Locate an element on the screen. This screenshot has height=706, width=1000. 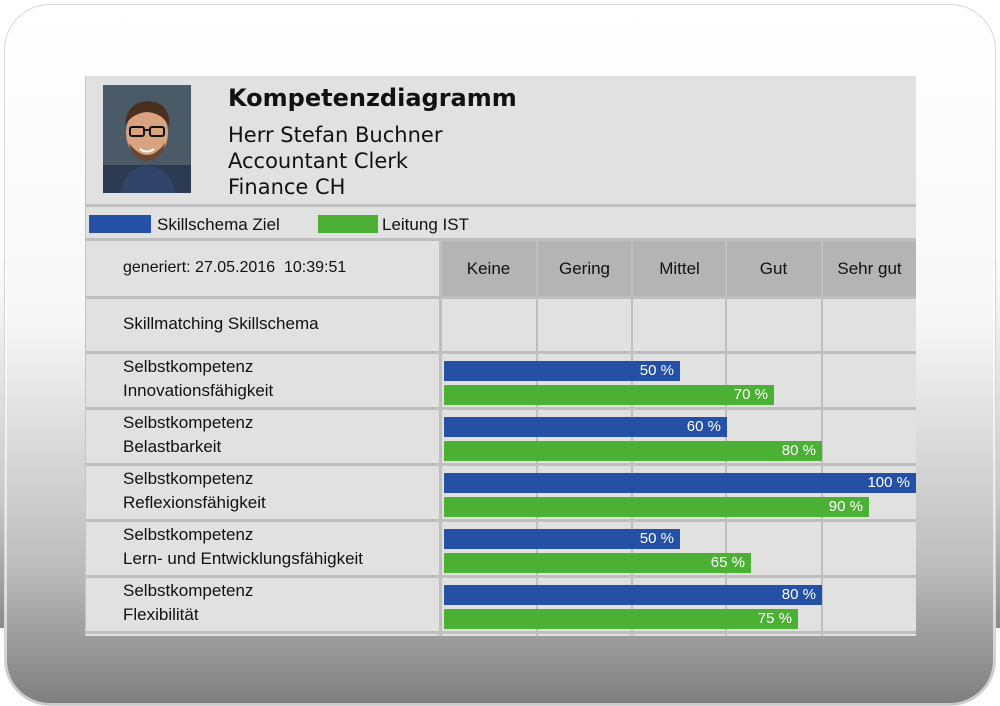
scale-label-sehr-gut: Sehr gut is located at coordinates (869, 268).